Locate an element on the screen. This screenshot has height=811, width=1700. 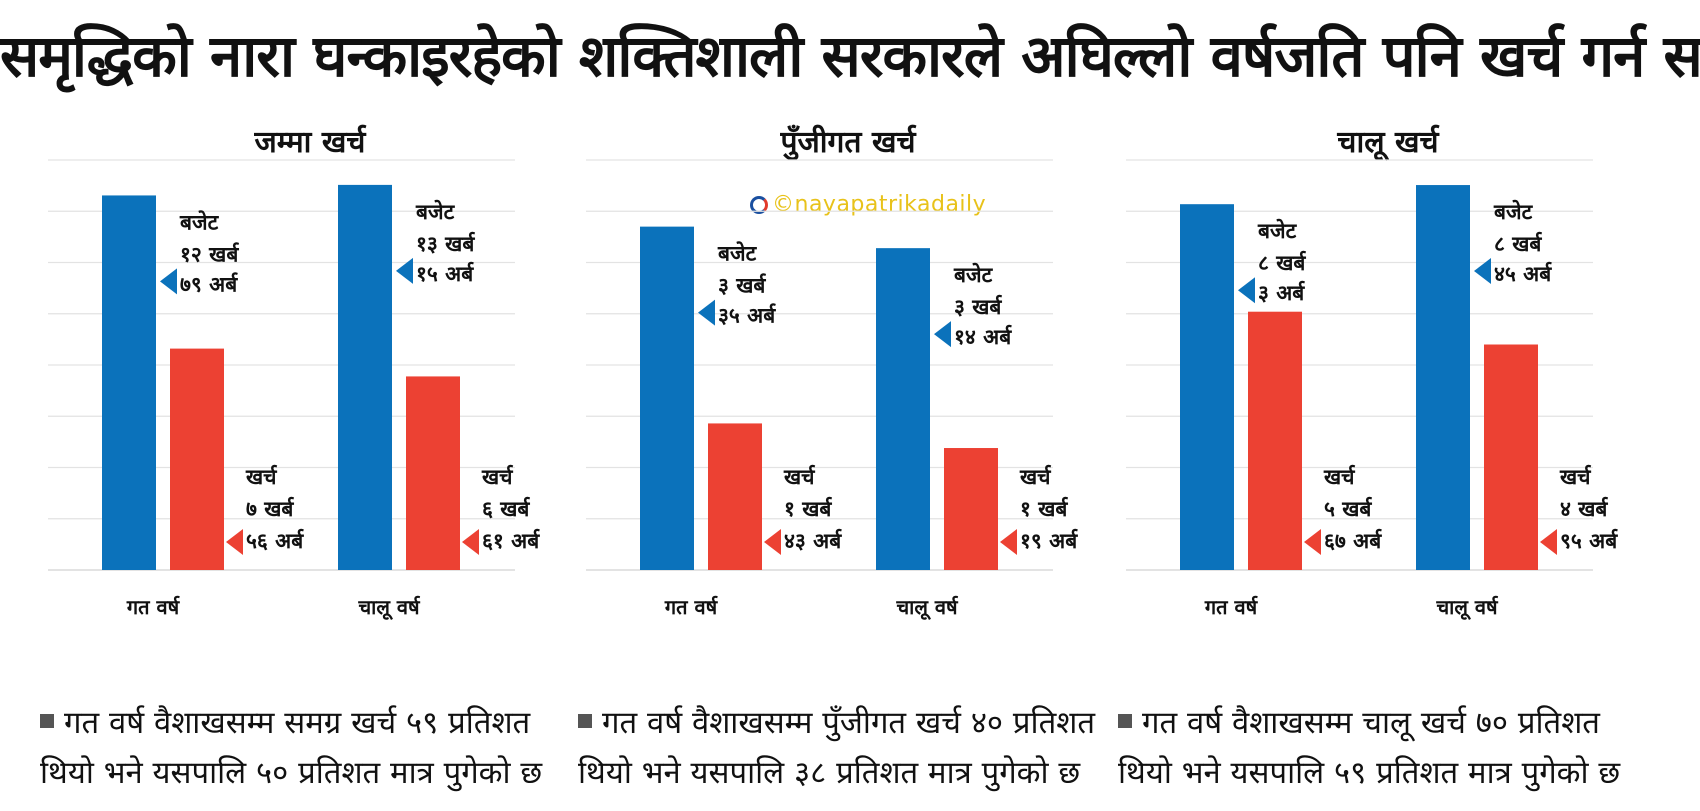
spent-amount: ६१ अर्ब is located at coordinates (511, 540).